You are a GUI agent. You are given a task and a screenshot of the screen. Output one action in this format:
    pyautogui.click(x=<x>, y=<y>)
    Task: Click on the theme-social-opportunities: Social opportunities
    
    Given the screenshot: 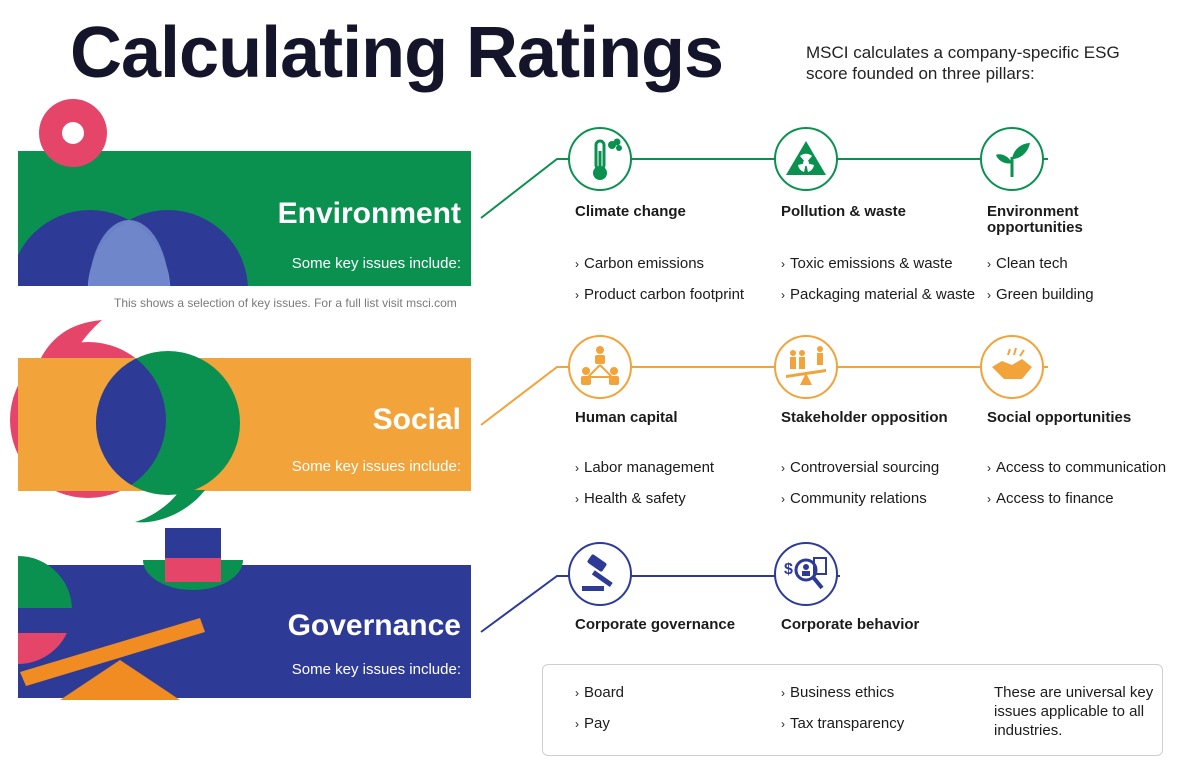 What is the action you would take?
    pyautogui.click(x=1059, y=417)
    